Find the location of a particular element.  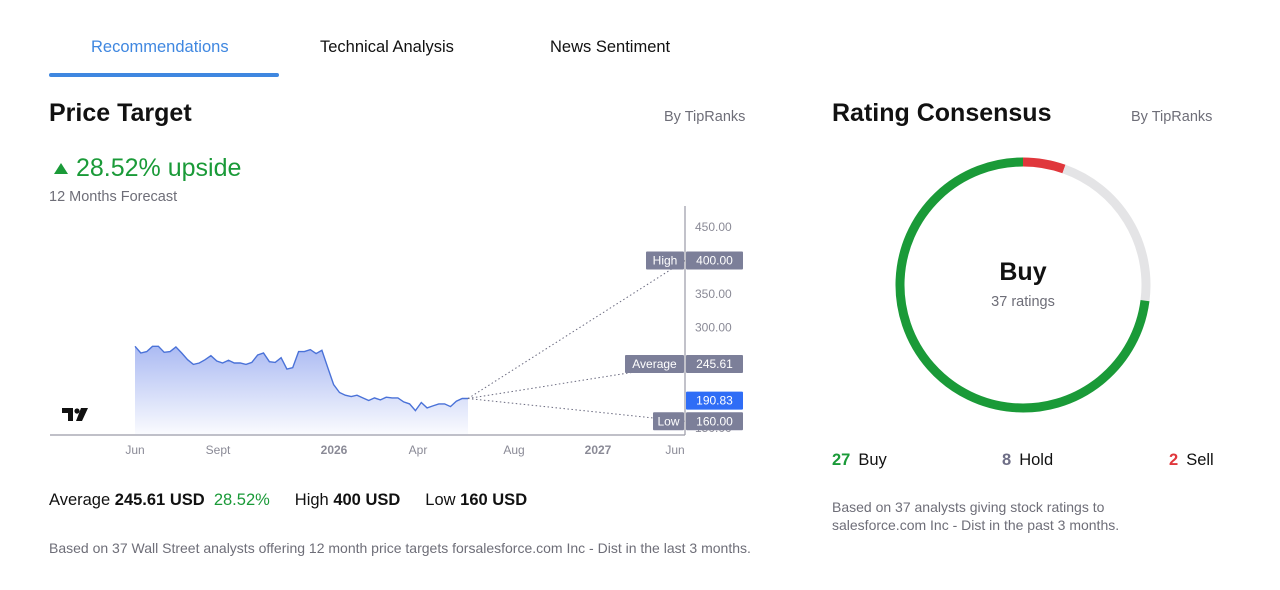

average-label: Average is located at coordinates (80, 500).